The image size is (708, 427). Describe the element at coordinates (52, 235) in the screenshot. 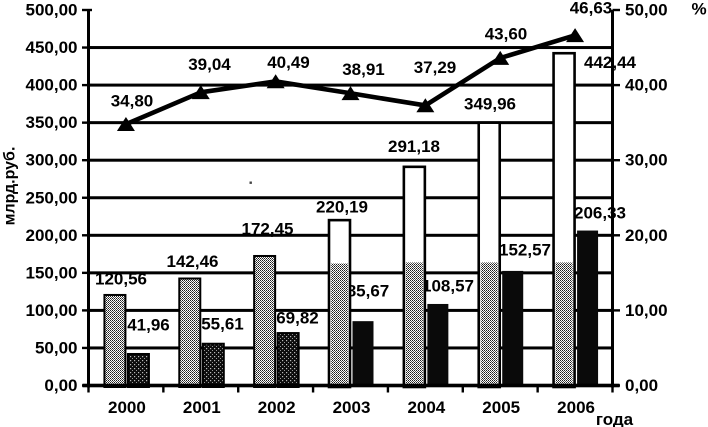

I see `svg-text: 200,00` at that location.